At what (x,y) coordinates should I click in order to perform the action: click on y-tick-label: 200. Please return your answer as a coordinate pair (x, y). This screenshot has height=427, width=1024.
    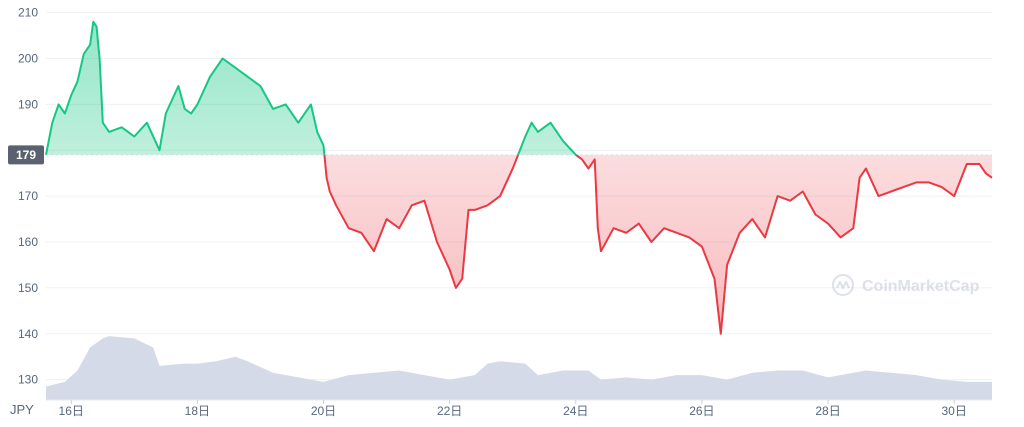
    Looking at the image, I should click on (28, 58).